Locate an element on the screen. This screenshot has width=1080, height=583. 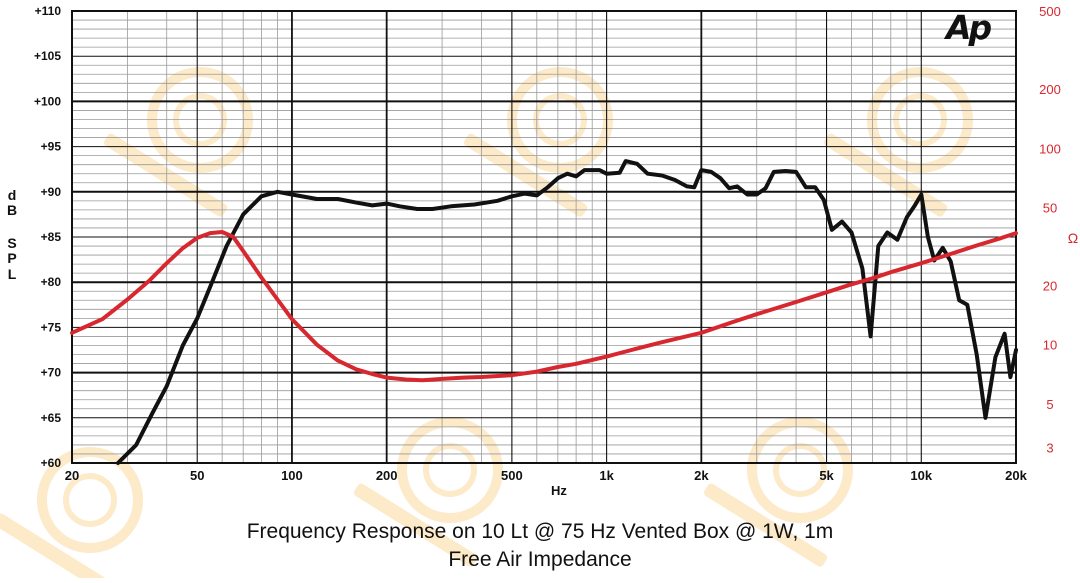
y-right-tick-label: 500 is located at coordinates (1050, 11).